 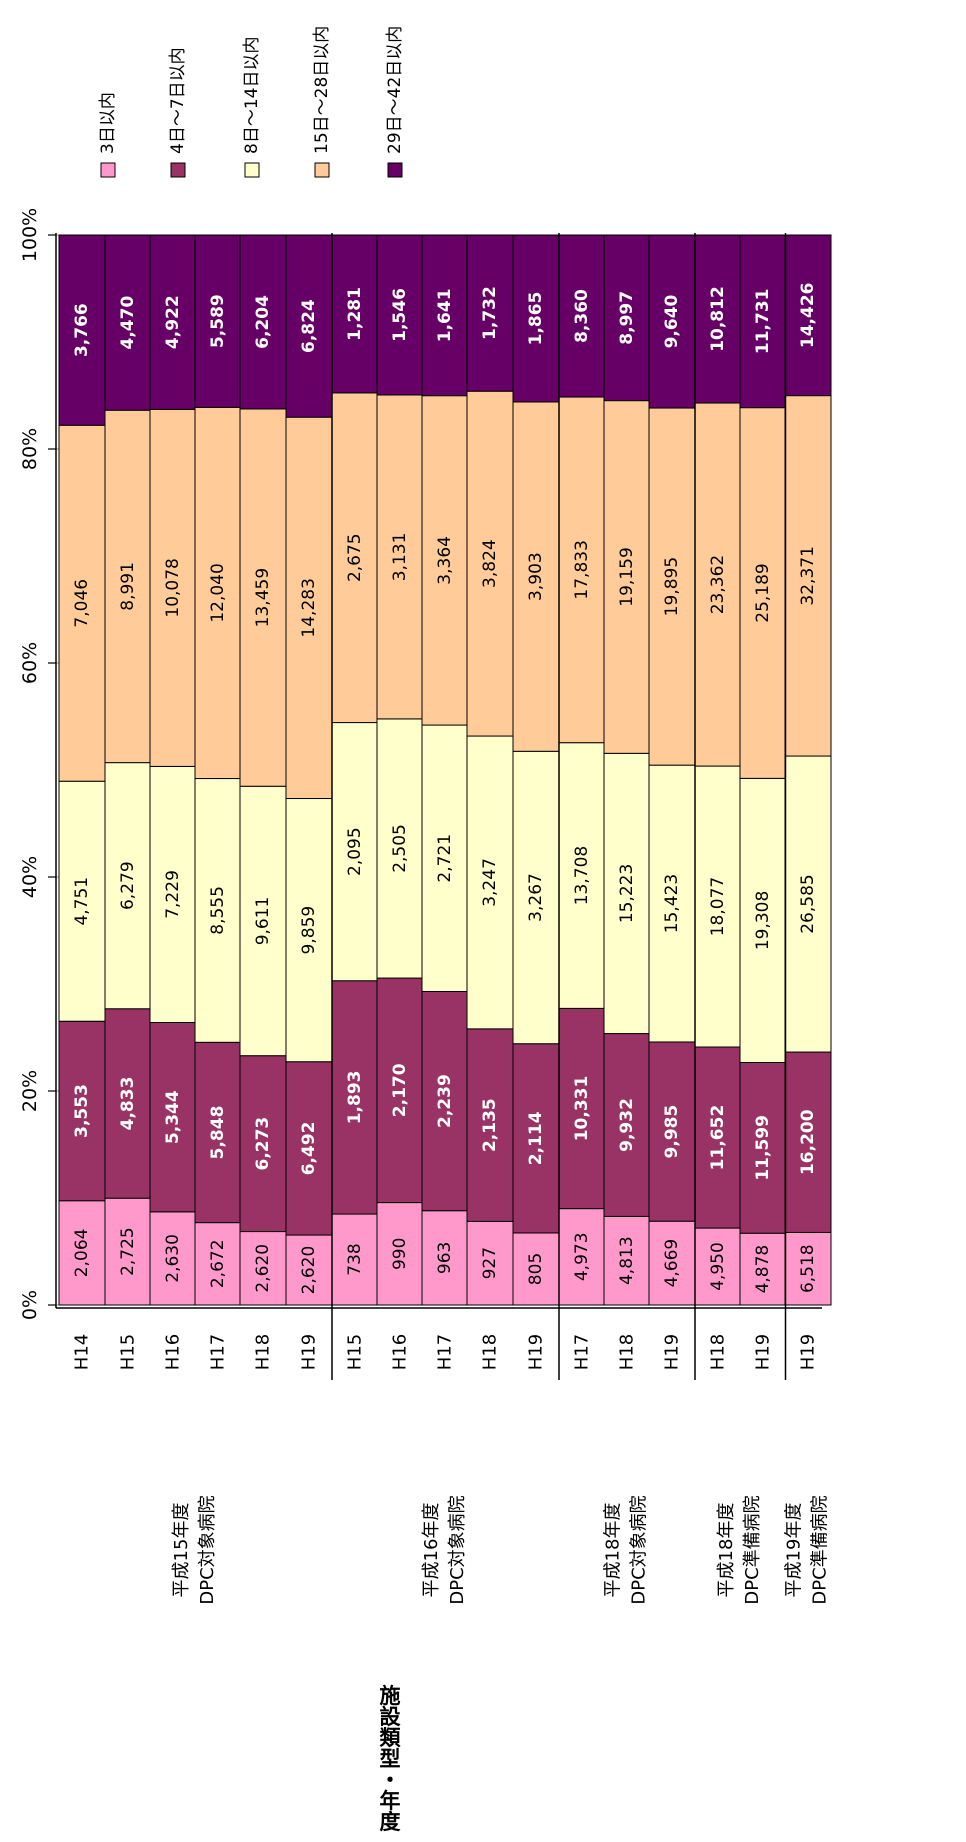 I want to click on value-axis: 0% 20% 40% 60% 80% 100%, so click(x=38, y=764).